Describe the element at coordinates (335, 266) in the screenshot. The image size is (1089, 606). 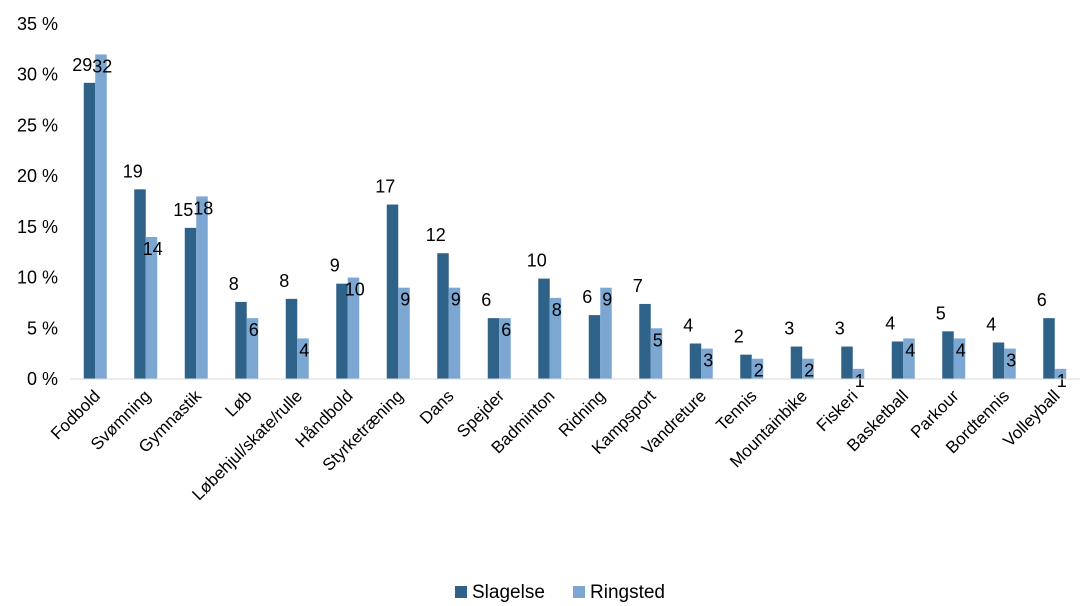
I see `data-label-slagelse: 9` at that location.